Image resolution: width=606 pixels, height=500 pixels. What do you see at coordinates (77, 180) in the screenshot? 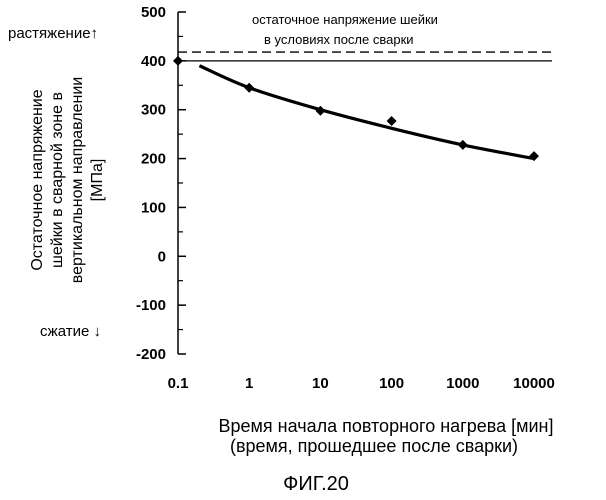
I see `y-axis-label-line: вертикальном направлении` at bounding box center [77, 180].